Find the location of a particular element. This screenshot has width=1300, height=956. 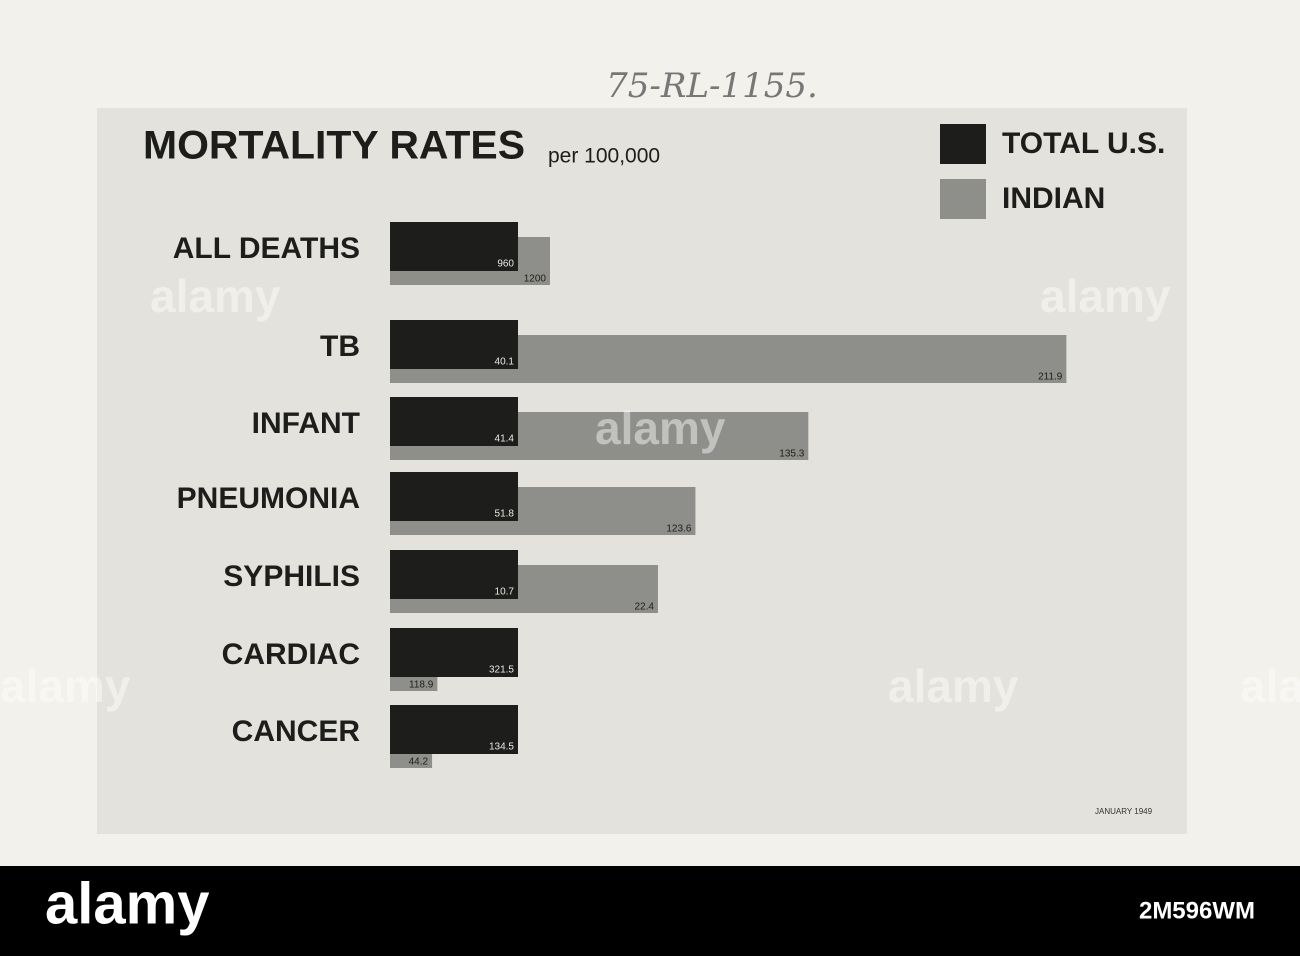

value-label: 10.7 is located at coordinates (505, 592).